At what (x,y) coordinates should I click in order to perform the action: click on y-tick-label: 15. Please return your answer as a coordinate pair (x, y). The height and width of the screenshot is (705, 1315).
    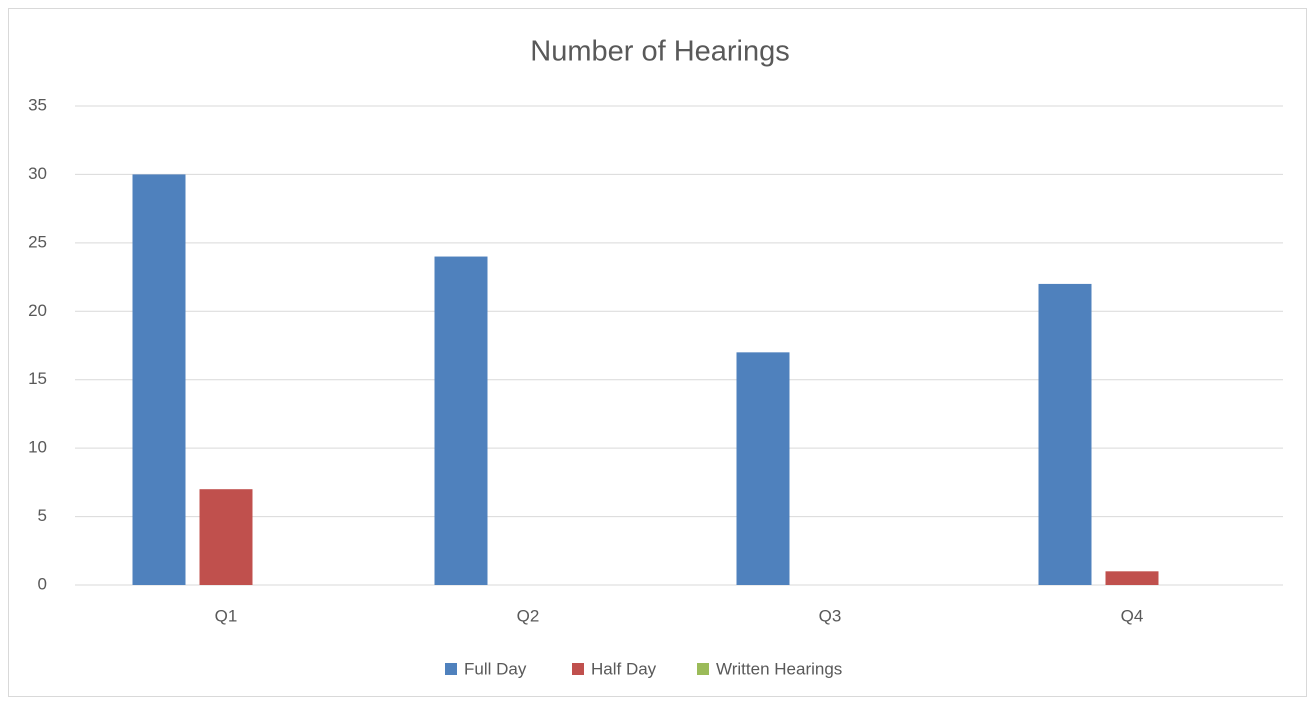
    Looking at the image, I should click on (37, 378).